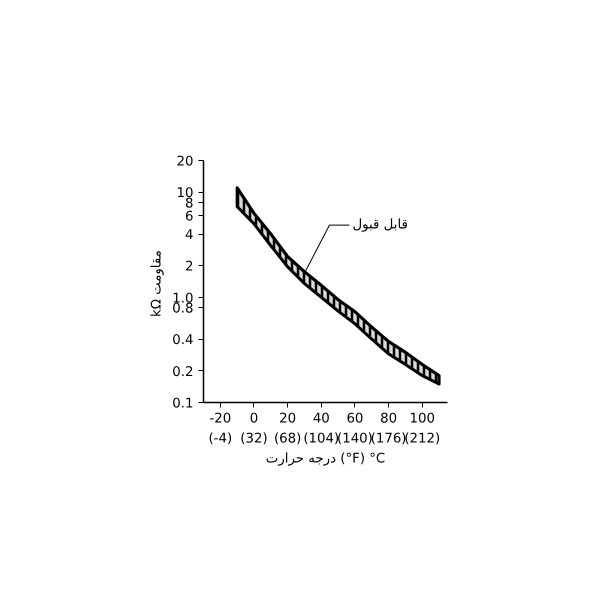 The width and height of the screenshot is (607, 607). Describe the element at coordinates (355, 439) in the screenshot. I see `x2-tick-label: (140)` at that location.